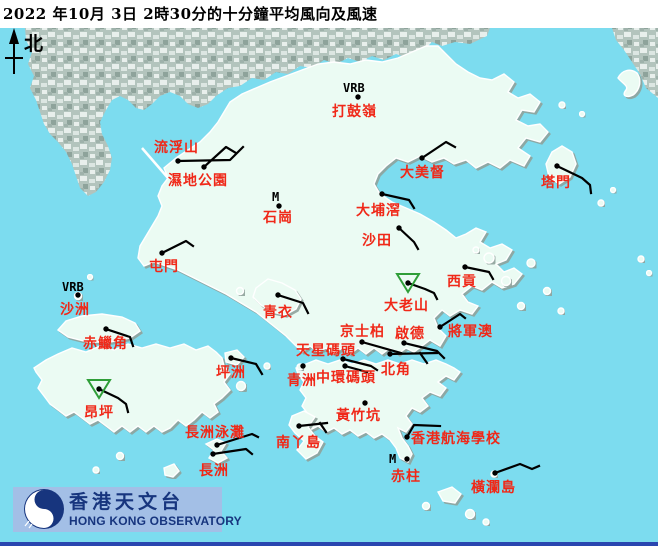  I want to click on station-label: 屯門, so click(164, 266).